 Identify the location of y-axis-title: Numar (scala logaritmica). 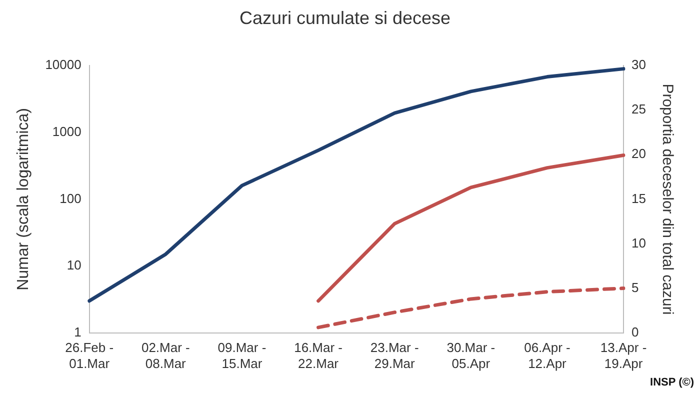
(23, 199).